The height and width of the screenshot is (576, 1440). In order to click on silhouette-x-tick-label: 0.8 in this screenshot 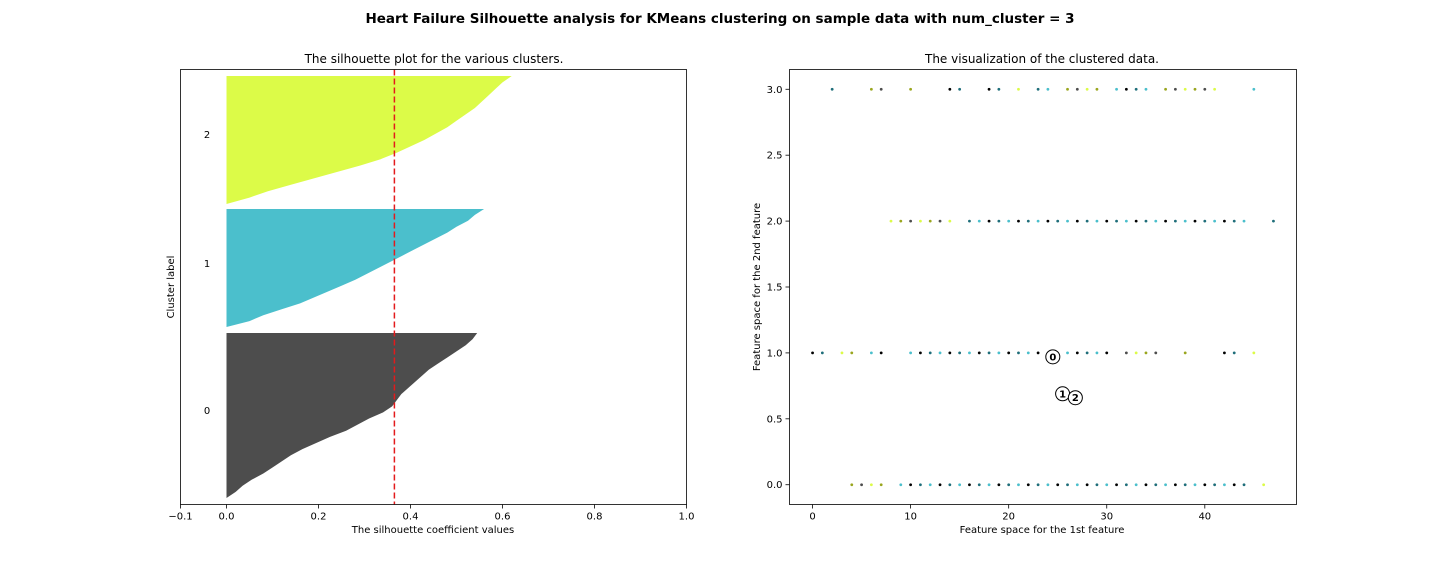, I will do `click(595, 517)`.